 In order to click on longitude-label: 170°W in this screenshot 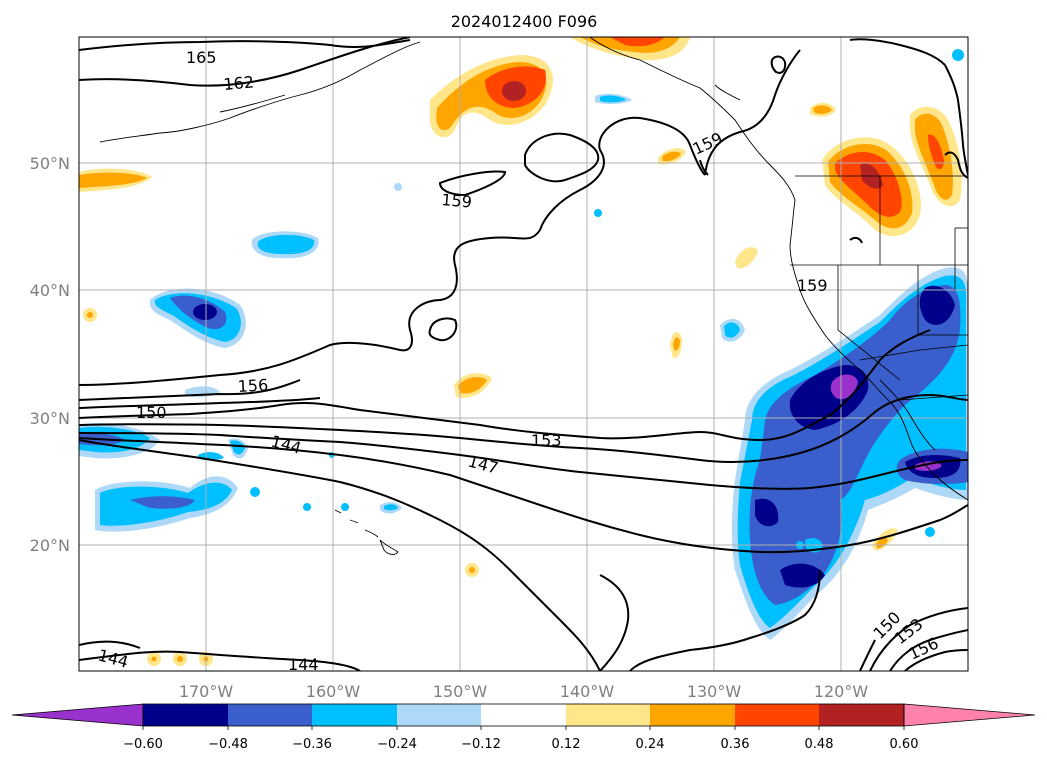, I will do `click(206, 691)`.